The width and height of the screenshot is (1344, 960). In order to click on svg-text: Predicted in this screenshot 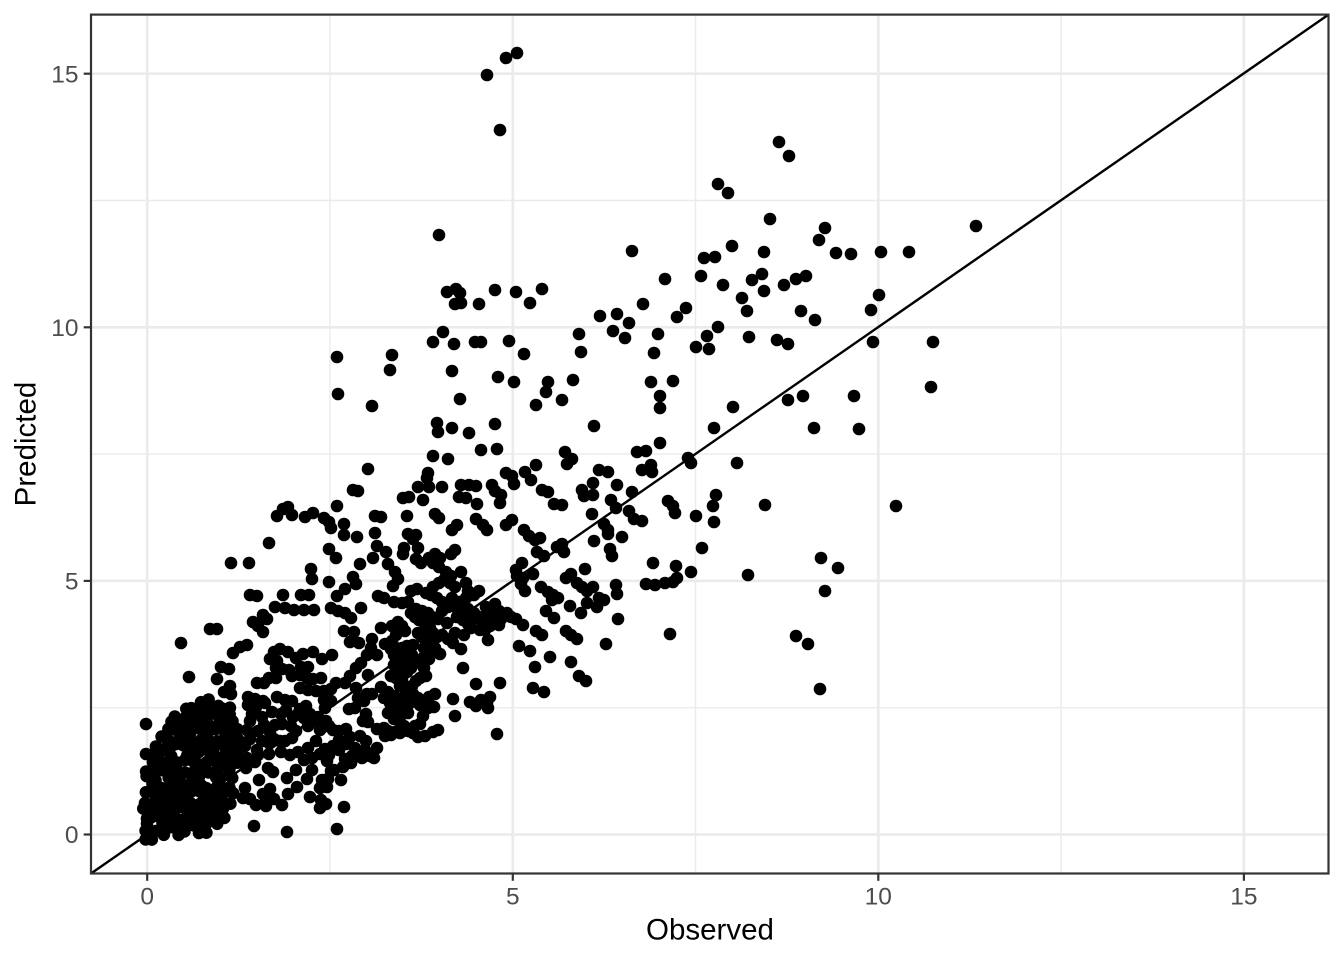, I will do `click(26, 444)`.